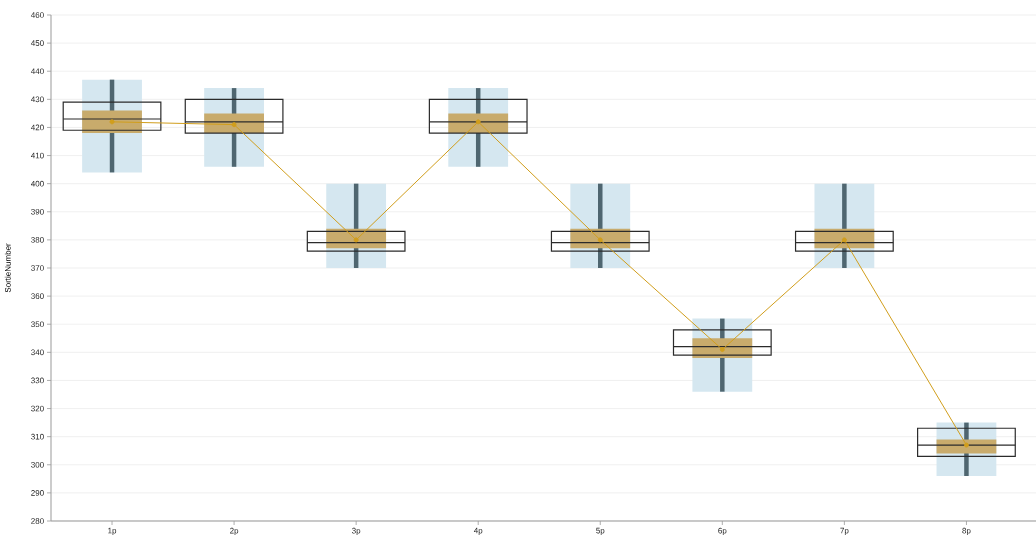 The image size is (1036, 544). Describe the element at coordinates (37, 71) in the screenshot. I see `y-tick-label: 440` at that location.